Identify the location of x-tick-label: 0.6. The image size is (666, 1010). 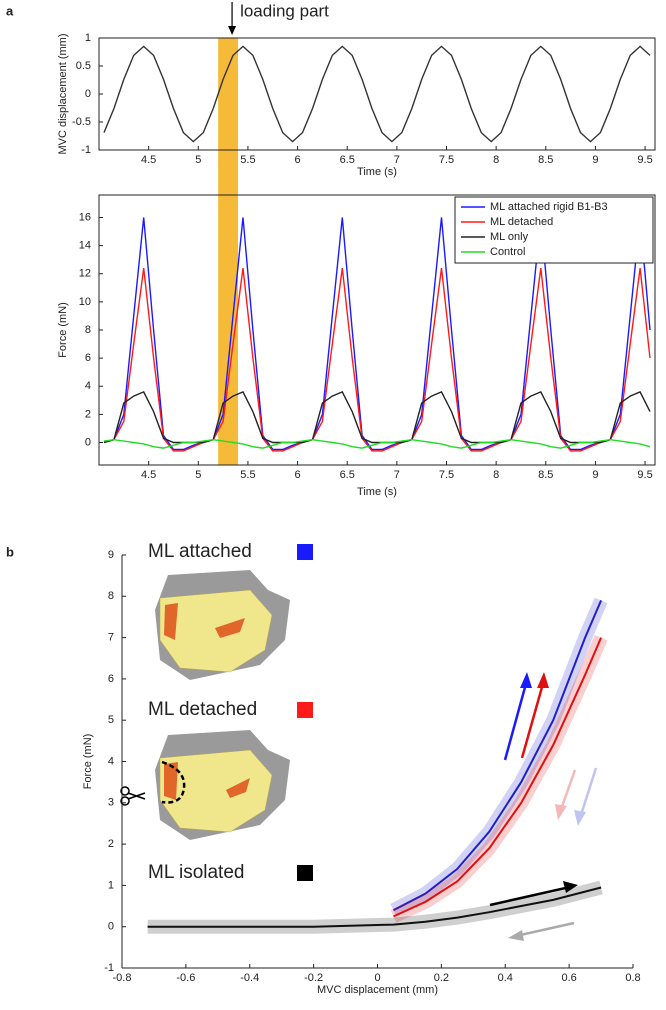
(568, 978).